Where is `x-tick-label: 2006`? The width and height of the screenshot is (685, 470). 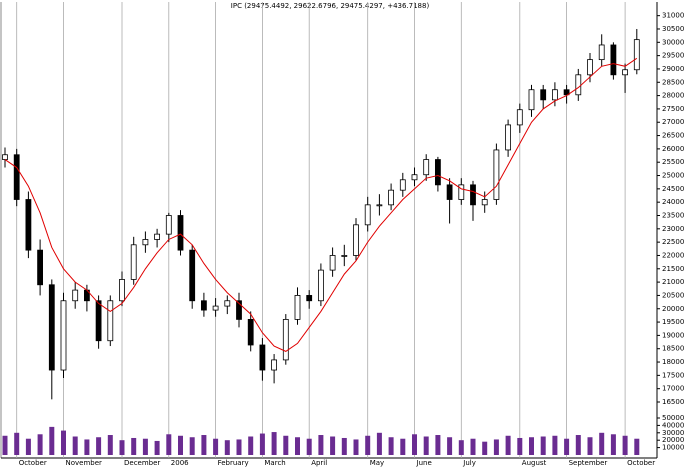
x-tick-label: 2006 is located at coordinates (180, 463).